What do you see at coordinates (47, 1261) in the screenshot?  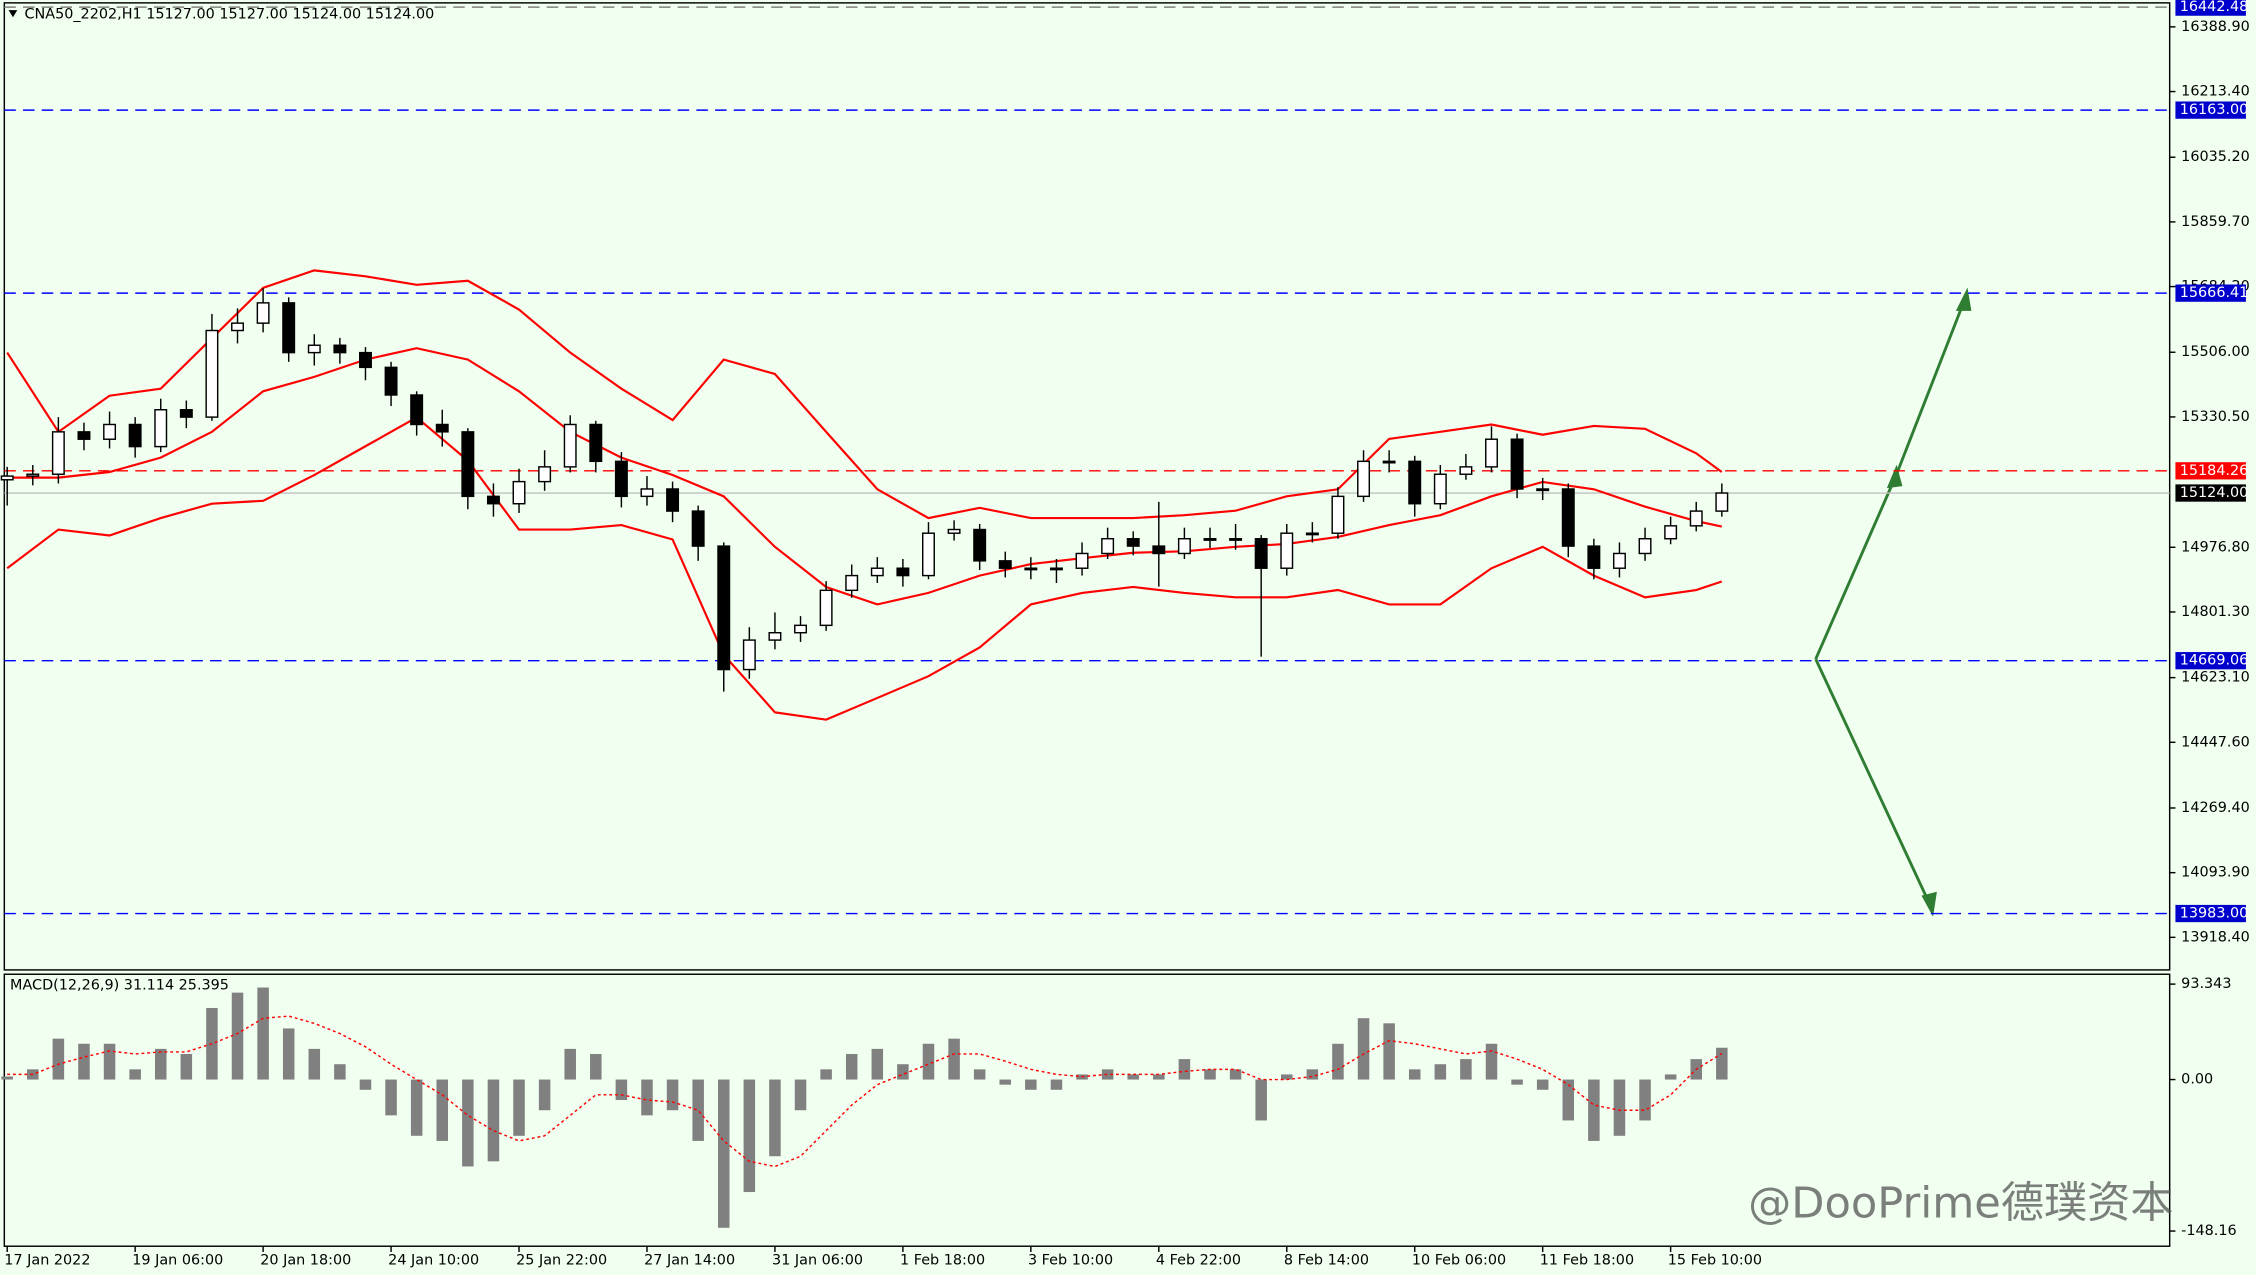 I see `x-tick-label: 17 Jan 2022` at bounding box center [47, 1261].